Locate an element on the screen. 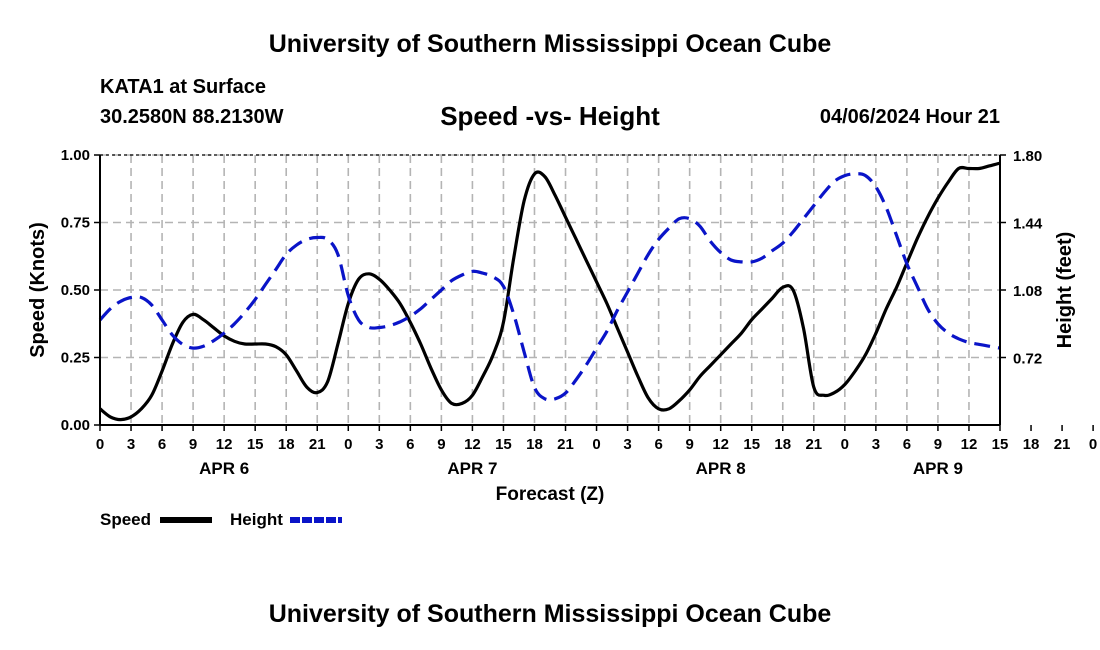 This screenshot has height=650, width=1100. chart-title: Speed -vs- Height is located at coordinates (550, 116).